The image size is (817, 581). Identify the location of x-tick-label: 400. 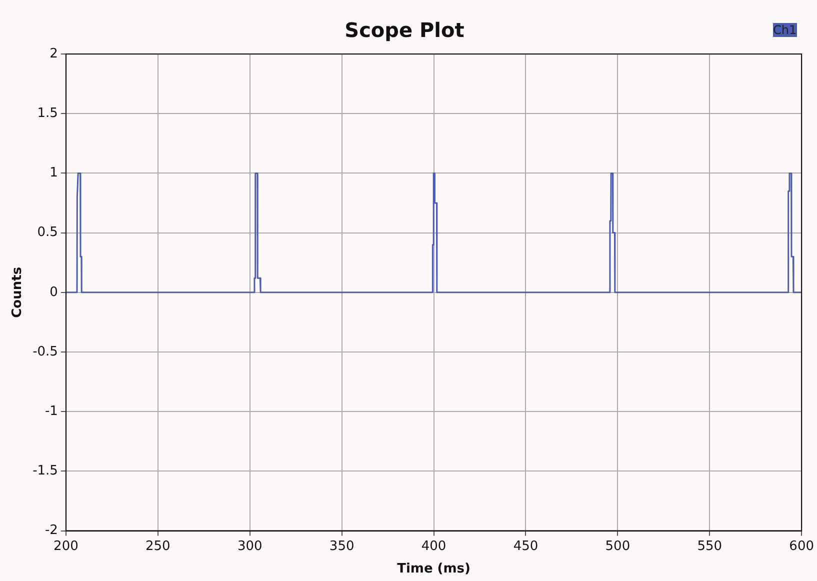
(433, 546).